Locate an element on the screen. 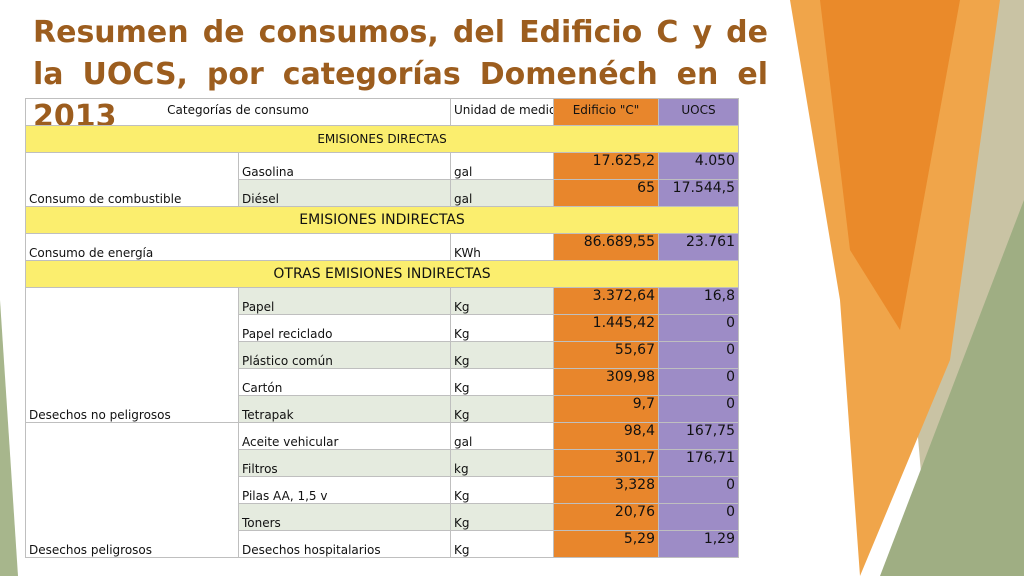  group-label: Desechos peligrosos is located at coordinates (132, 490).